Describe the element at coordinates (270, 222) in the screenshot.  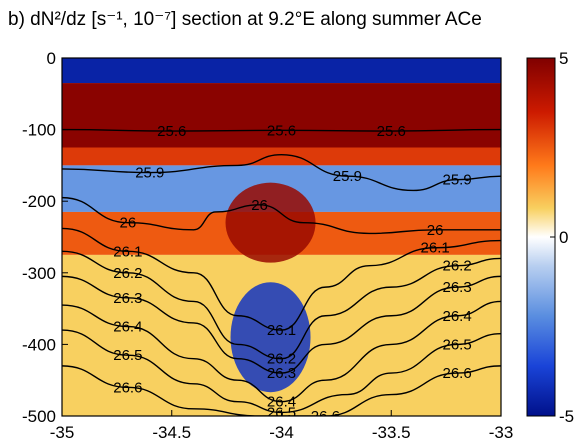
I see `heatmap-dome` at that location.